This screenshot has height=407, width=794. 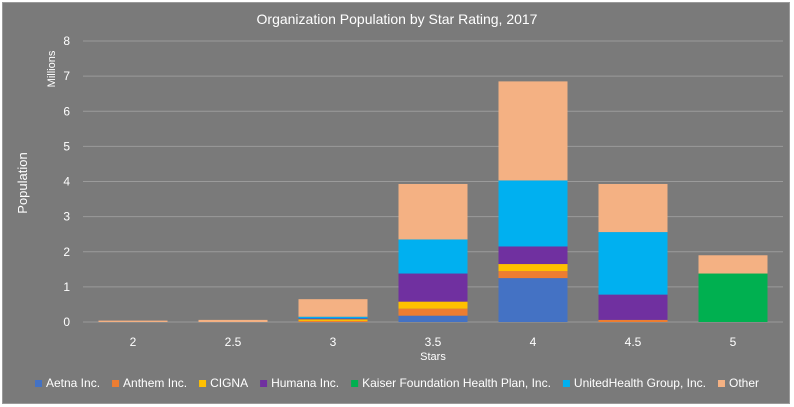 I want to click on legend-item: UnitedHealth Group, Inc., so click(x=634, y=383).